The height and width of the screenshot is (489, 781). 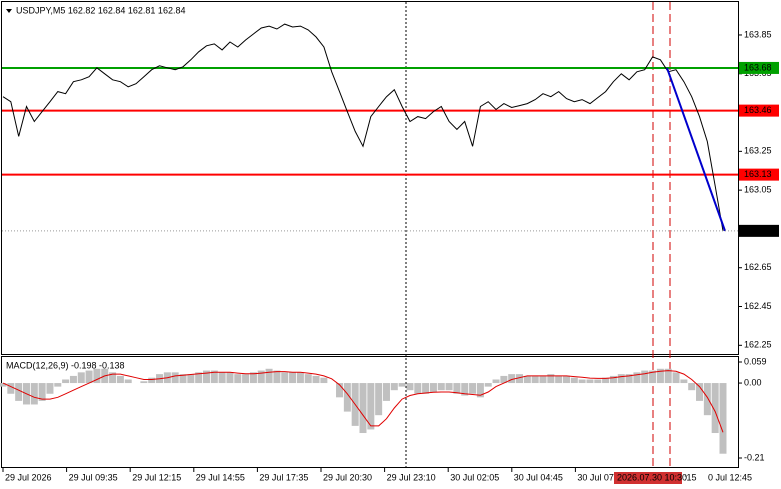 I want to click on x-tick-label: 29 Jul 14:55, so click(x=220, y=477).